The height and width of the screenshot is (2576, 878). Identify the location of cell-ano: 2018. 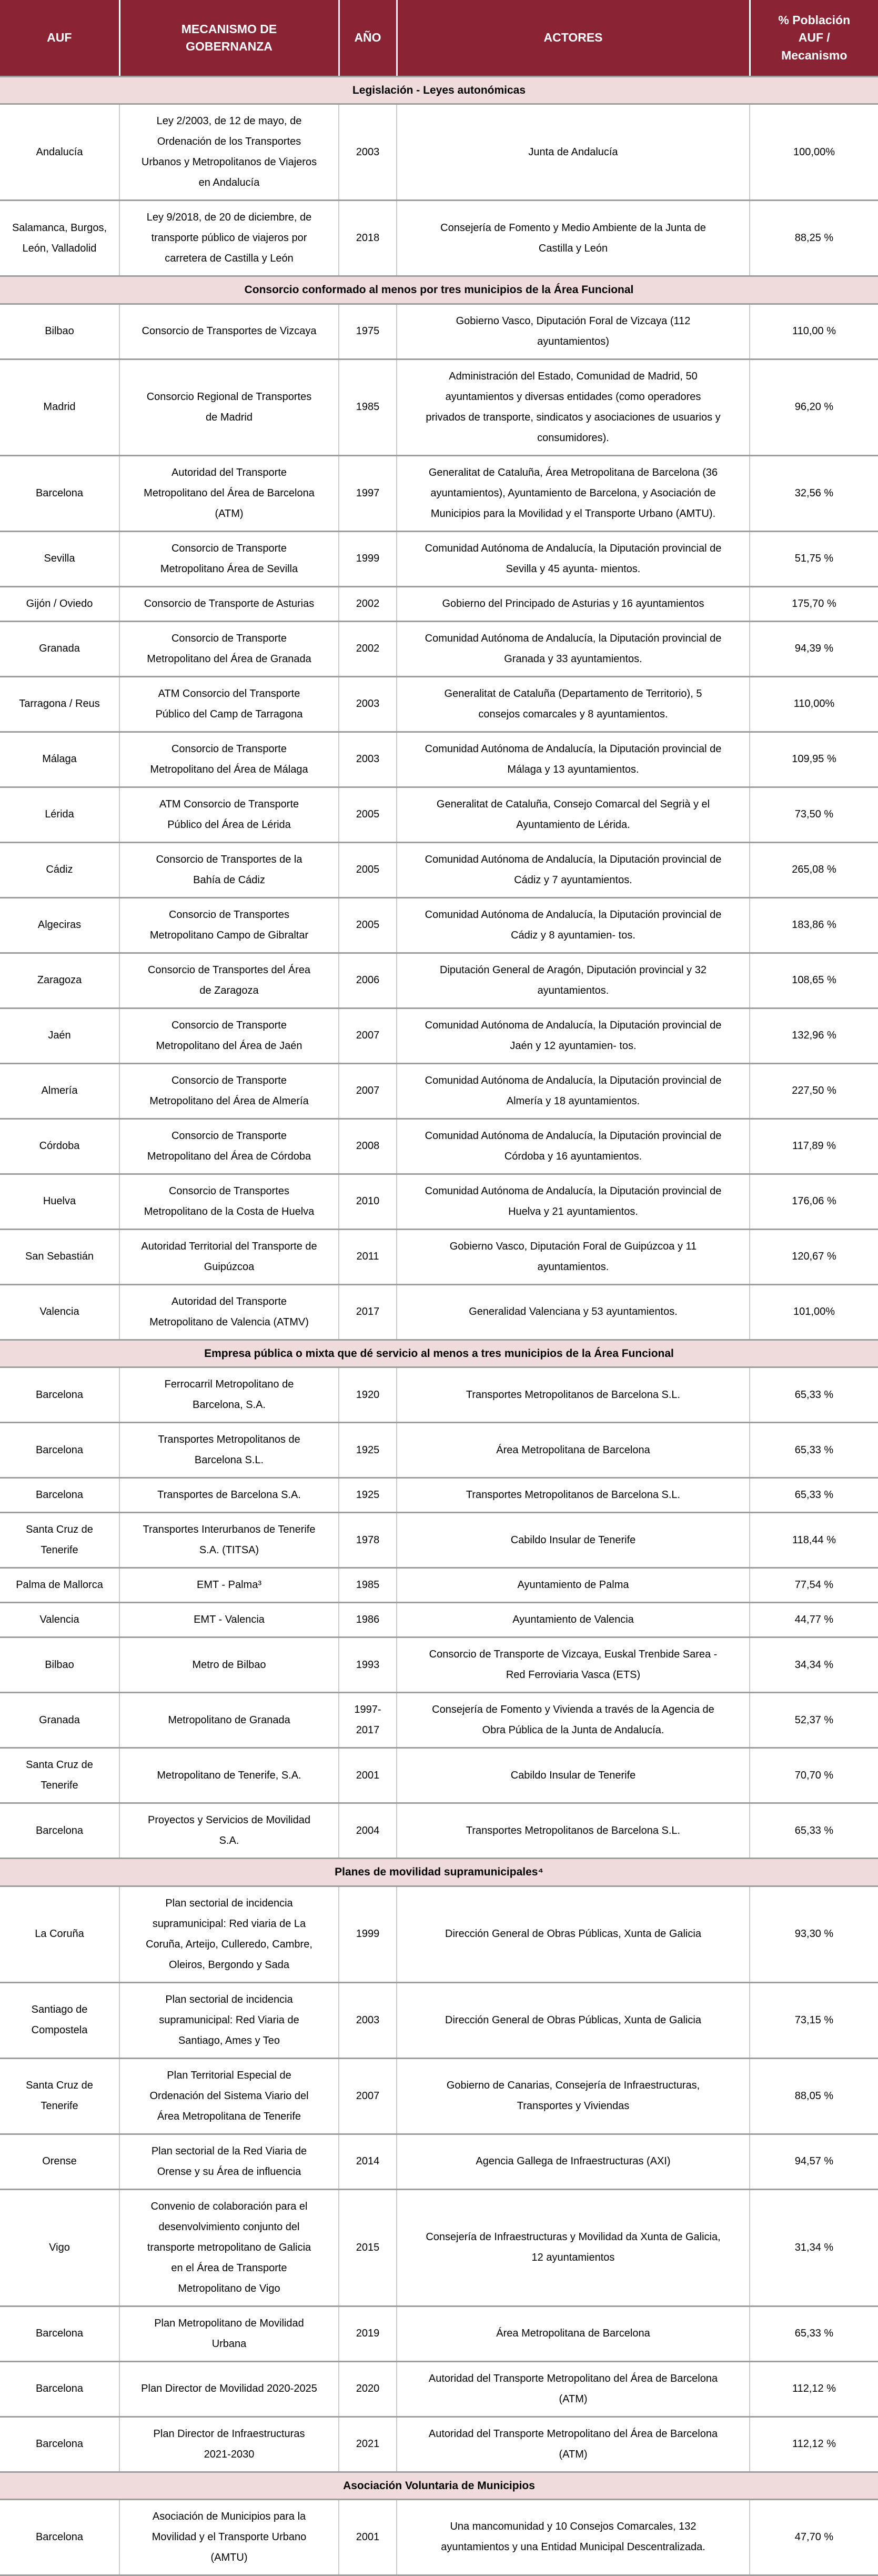
(367, 238).